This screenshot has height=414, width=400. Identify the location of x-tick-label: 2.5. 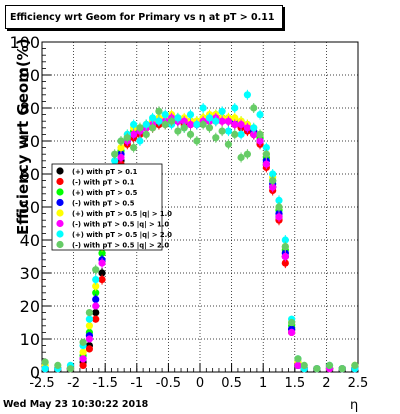
(358, 383).